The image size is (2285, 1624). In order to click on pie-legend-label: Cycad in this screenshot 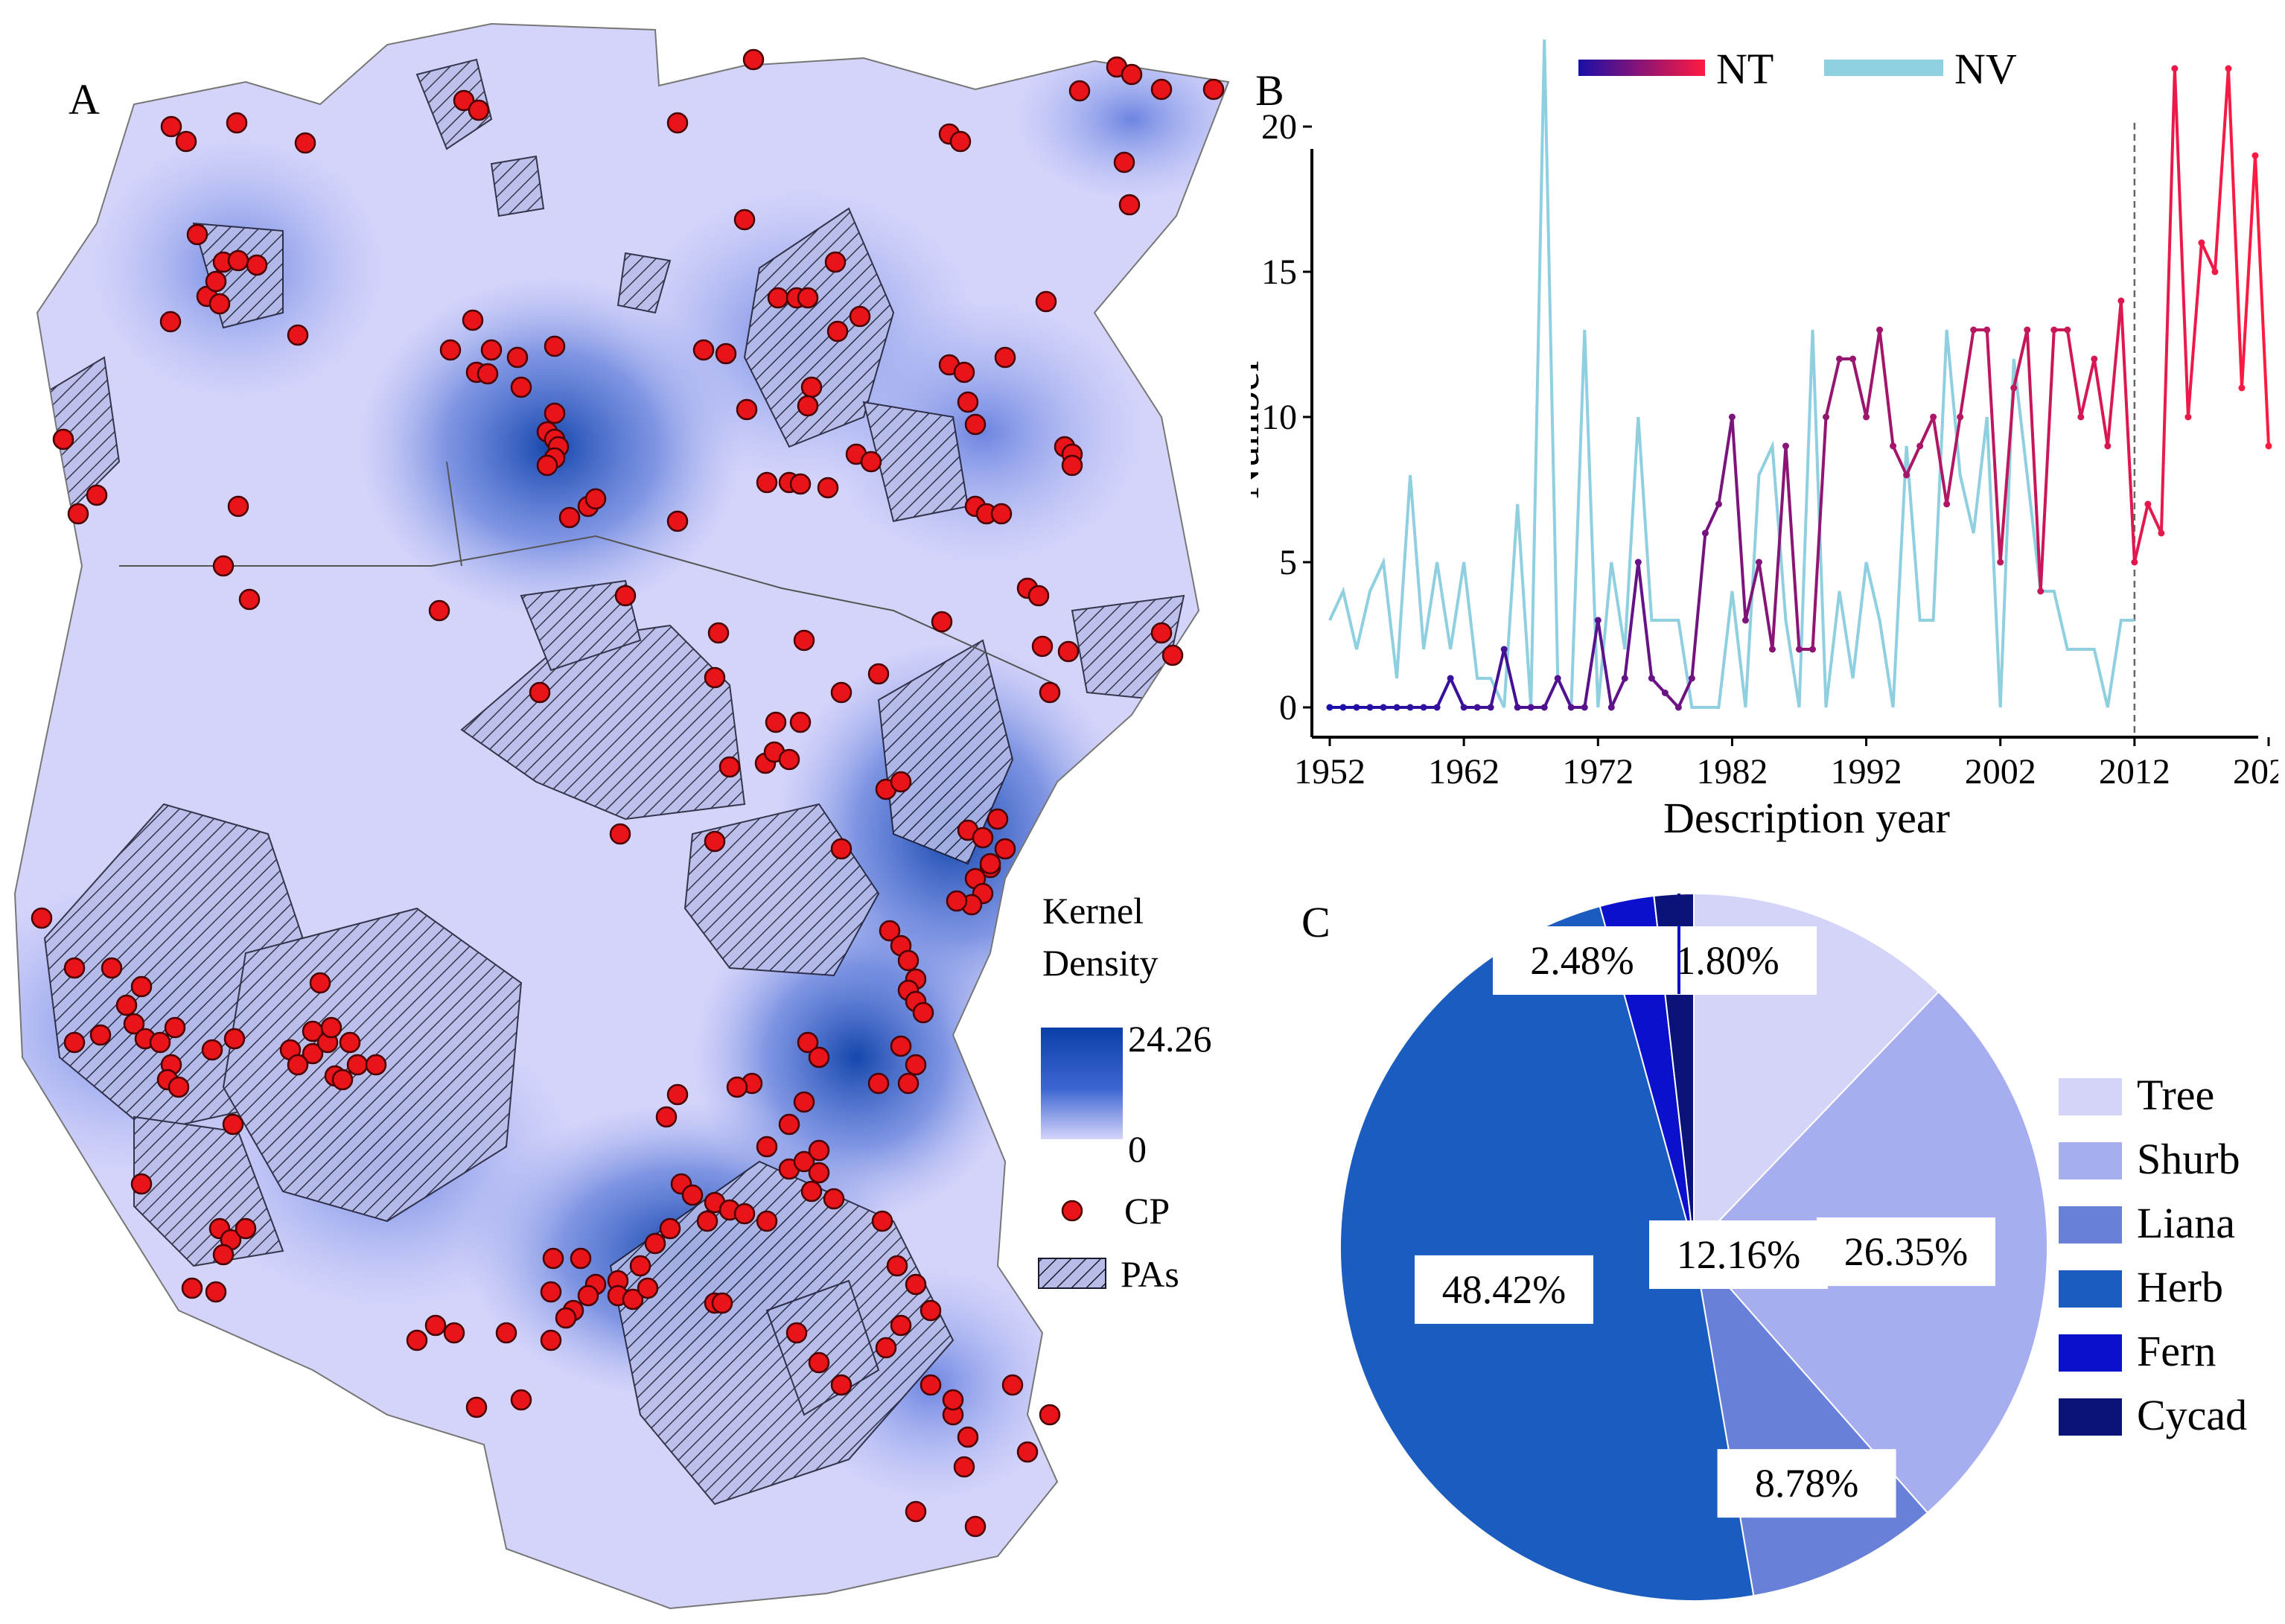, I will do `click(2192, 1415)`.